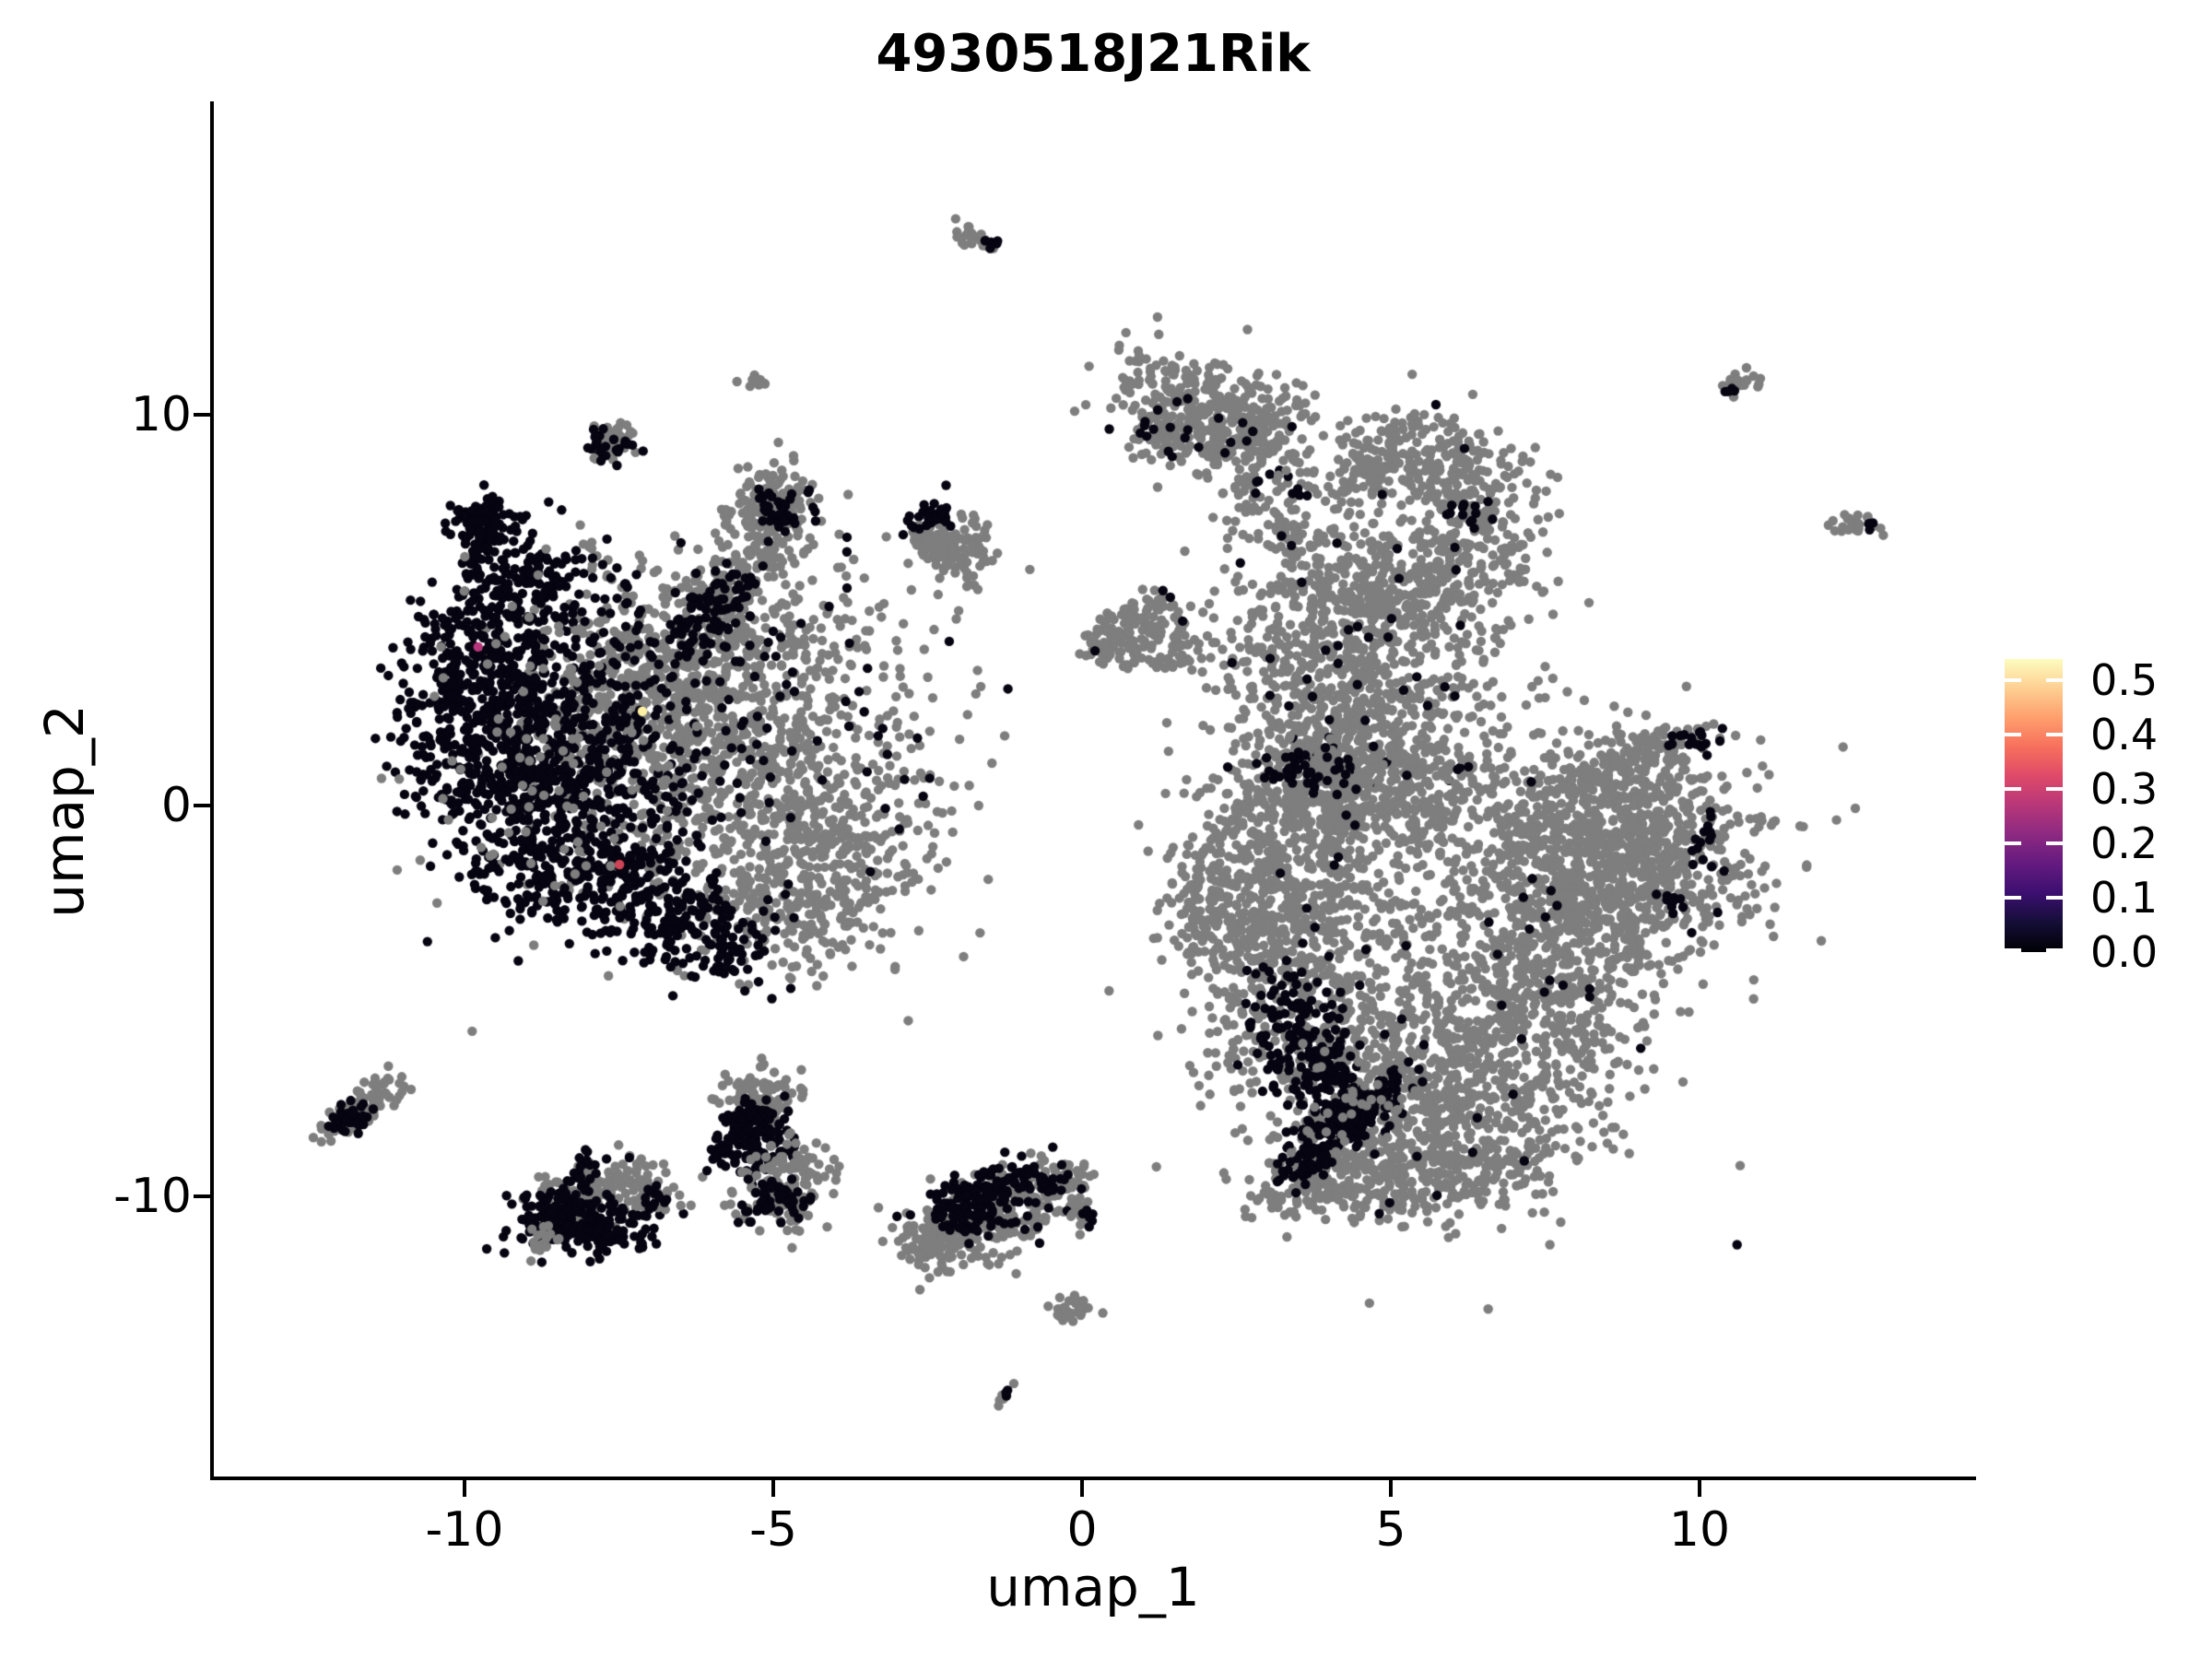 The height and width of the screenshot is (1659, 2212). I want to click on plot-title: 4930518J21Rik, so click(1093, 54).